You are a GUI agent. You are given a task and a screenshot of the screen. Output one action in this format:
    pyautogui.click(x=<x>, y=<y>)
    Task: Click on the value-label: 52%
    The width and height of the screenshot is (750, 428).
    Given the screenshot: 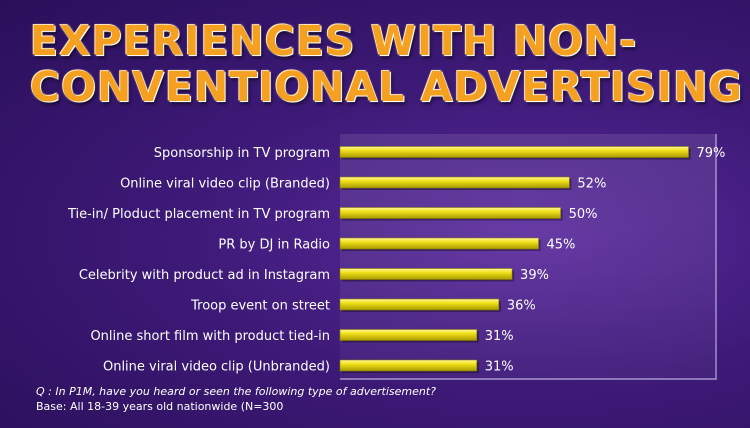 What is the action you would take?
    pyautogui.click(x=591, y=184)
    